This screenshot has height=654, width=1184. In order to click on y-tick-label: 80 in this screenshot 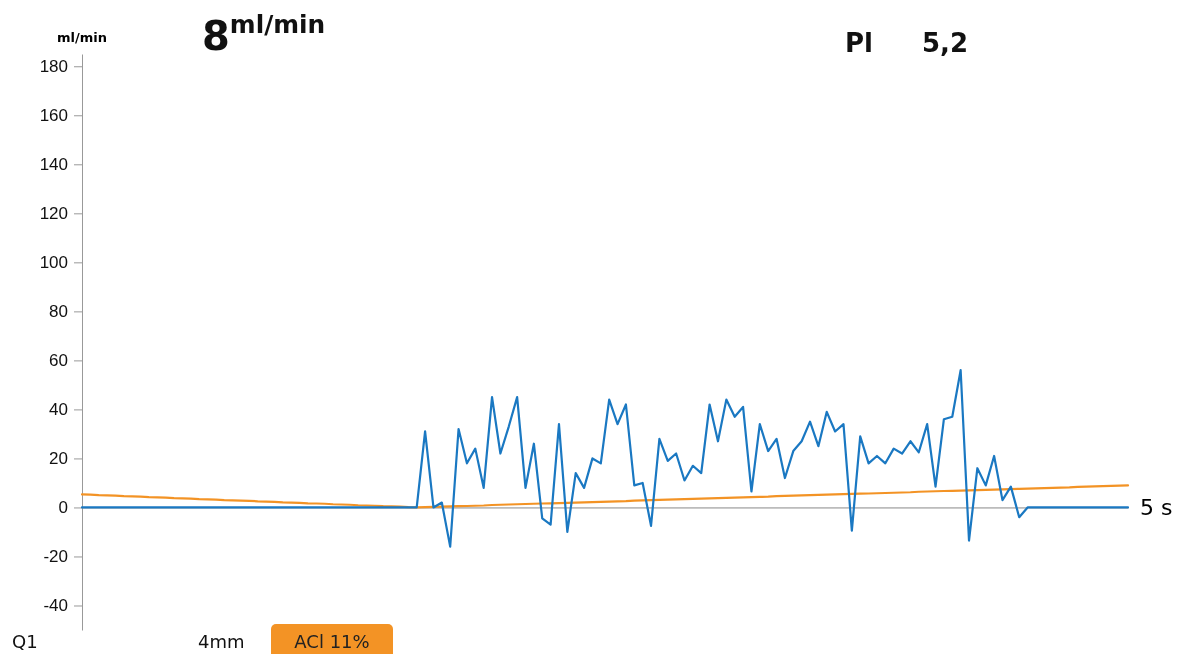, I will do `click(58, 312)`.